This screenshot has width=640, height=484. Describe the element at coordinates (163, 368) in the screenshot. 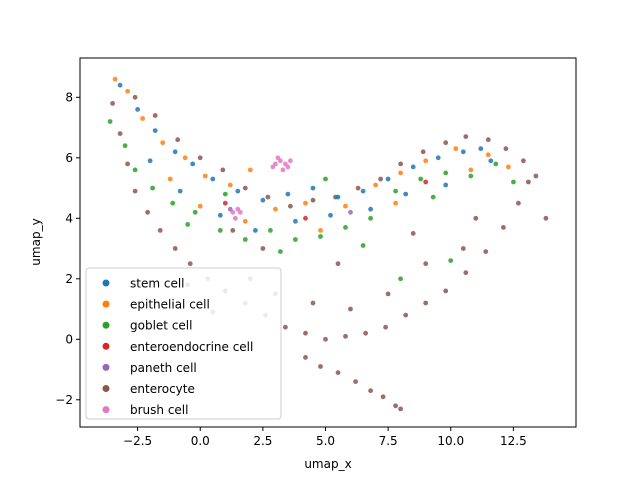

I see `legend-label: paneth cell` at that location.